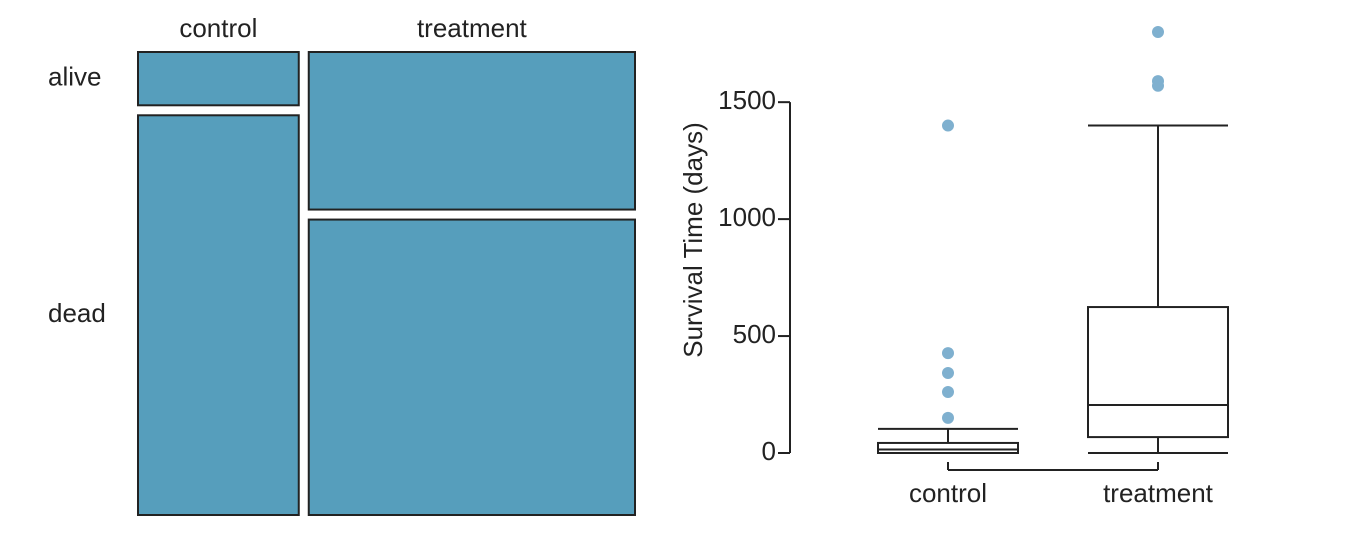  I want to click on column-label: control, so click(218, 28).